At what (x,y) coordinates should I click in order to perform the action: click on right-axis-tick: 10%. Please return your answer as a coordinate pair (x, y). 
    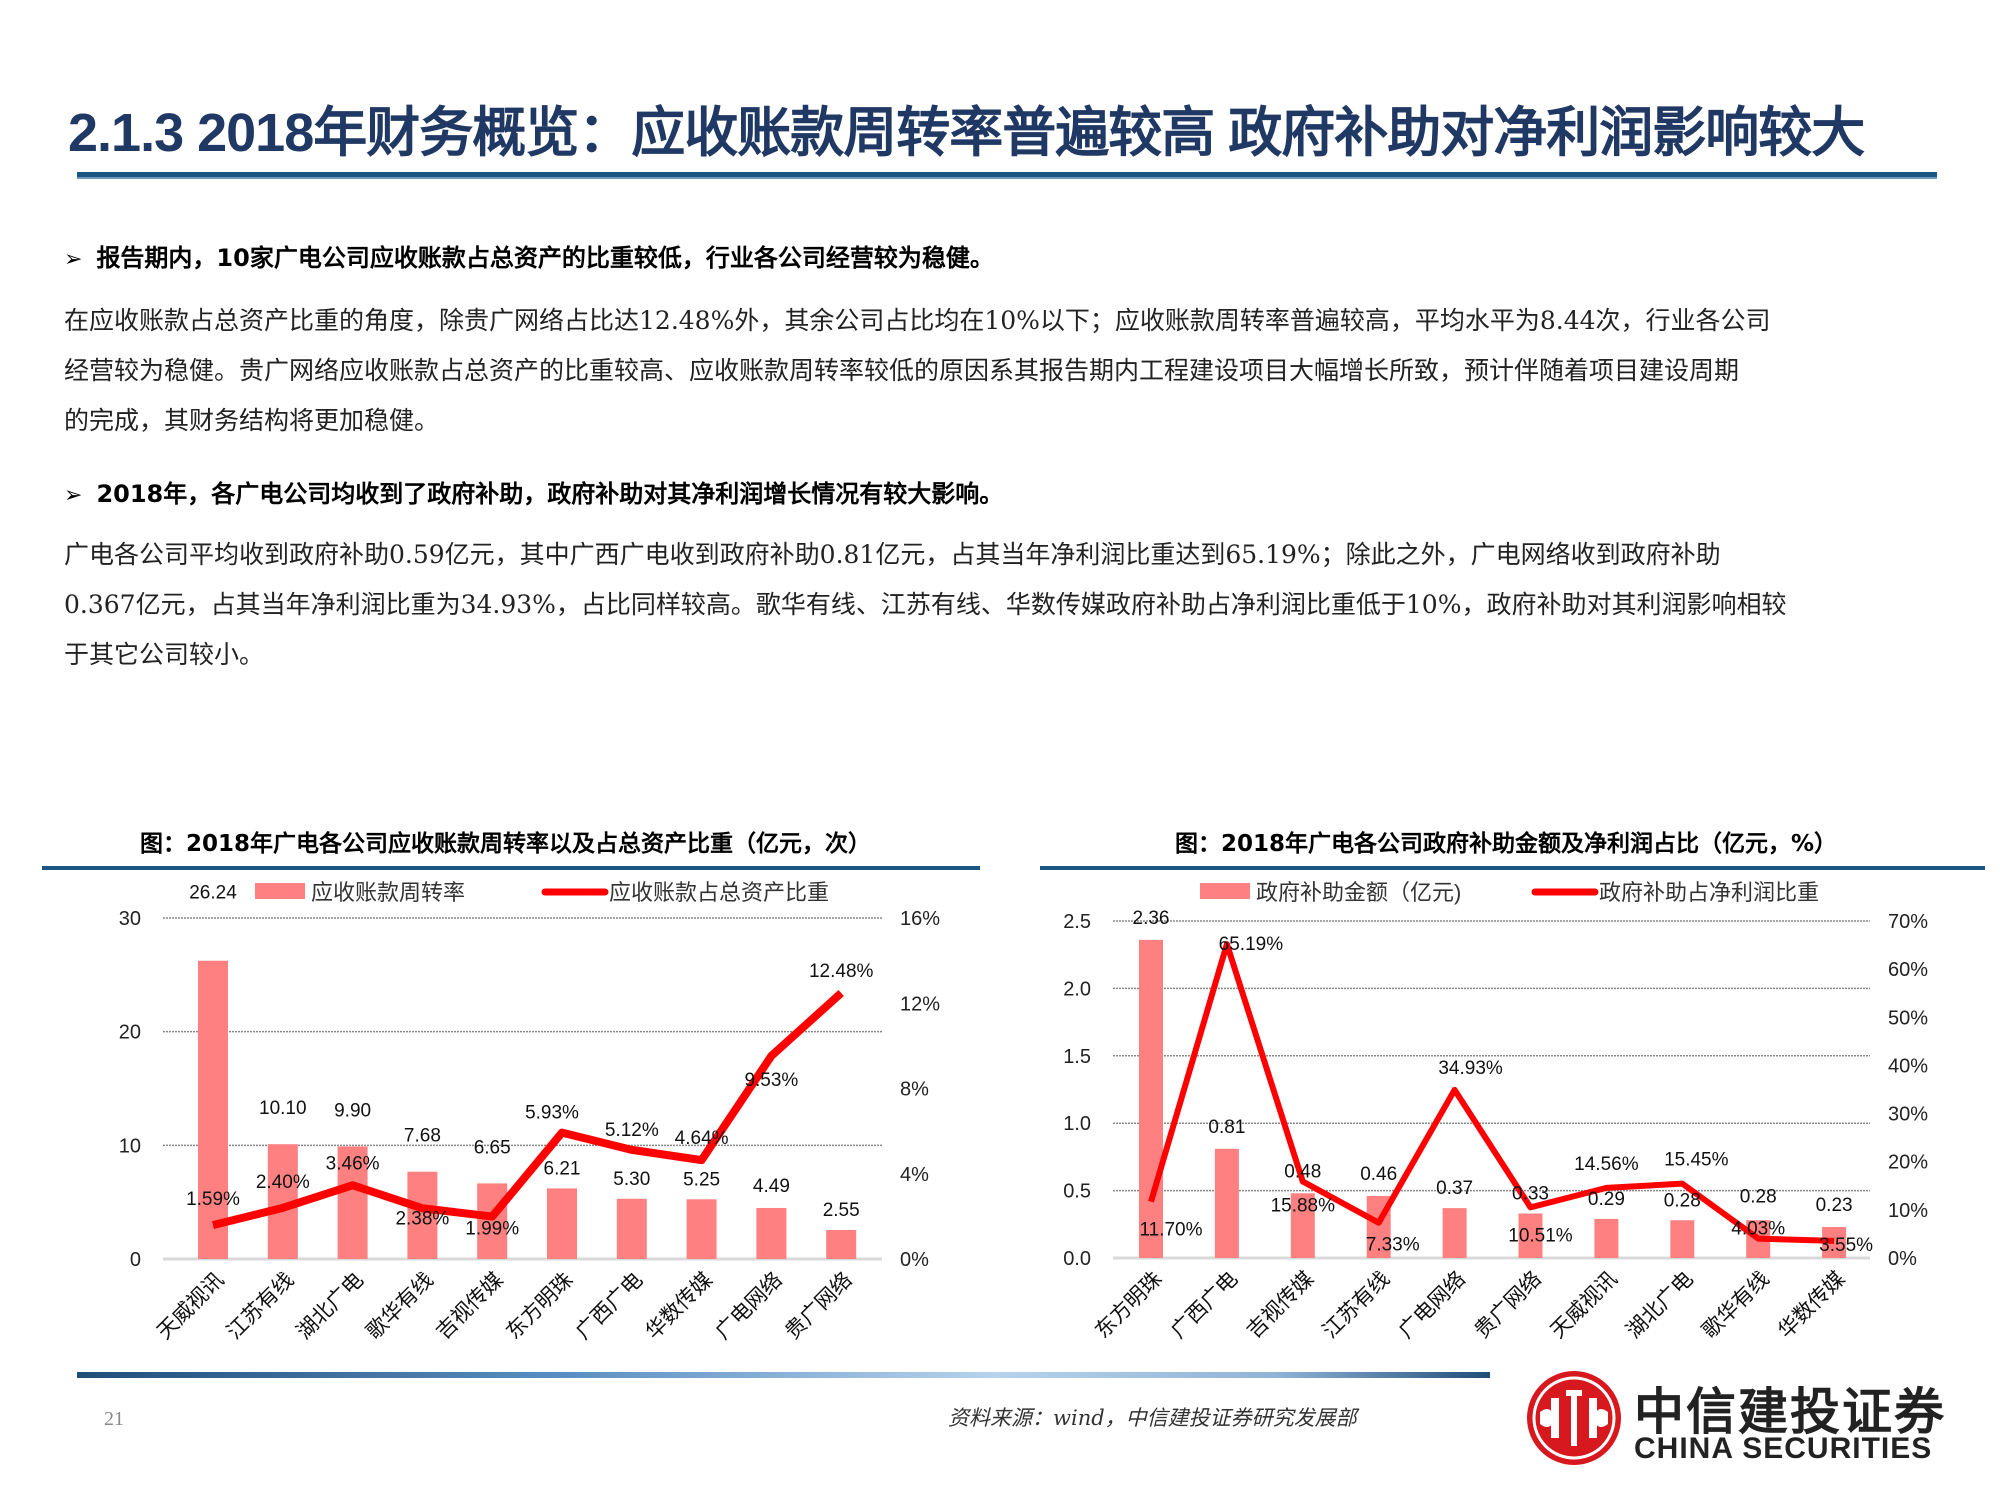
    Looking at the image, I should click on (1908, 1211).